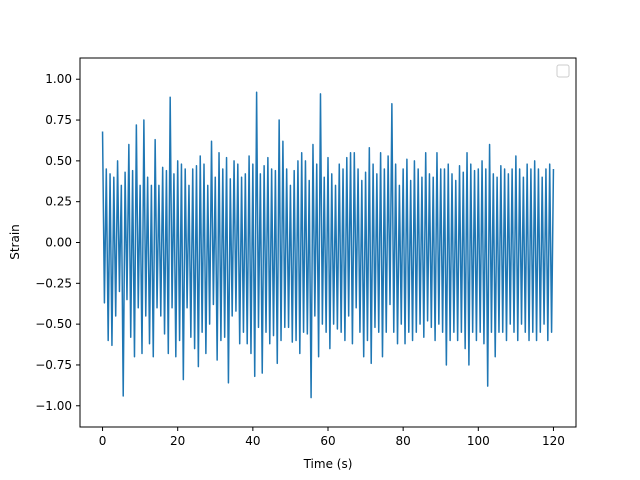  Describe the element at coordinates (58, 202) in the screenshot. I see `y-tick-label: 0.25` at that location.